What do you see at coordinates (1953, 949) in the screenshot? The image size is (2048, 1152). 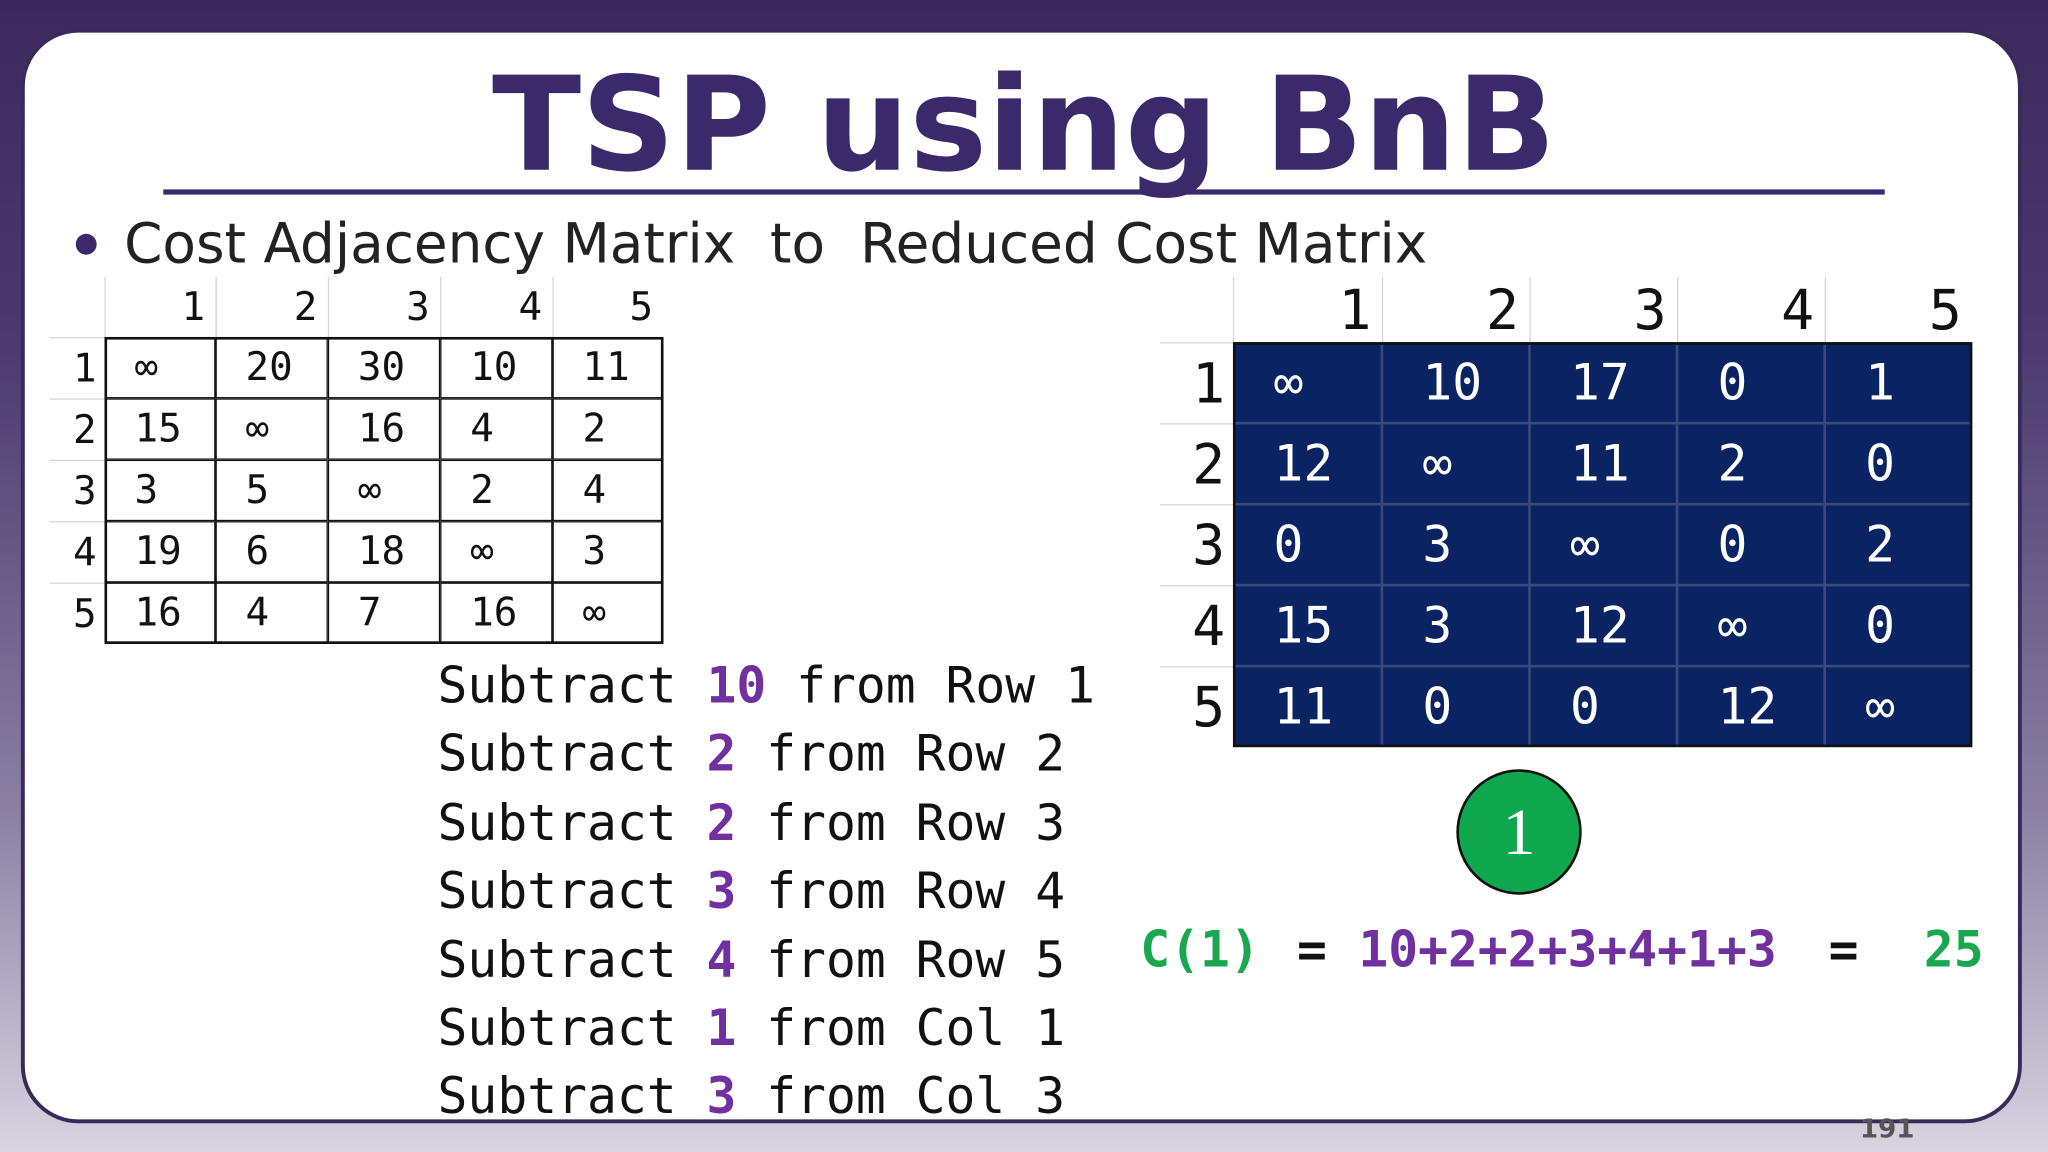 I see `formula-result: 25` at bounding box center [1953, 949].